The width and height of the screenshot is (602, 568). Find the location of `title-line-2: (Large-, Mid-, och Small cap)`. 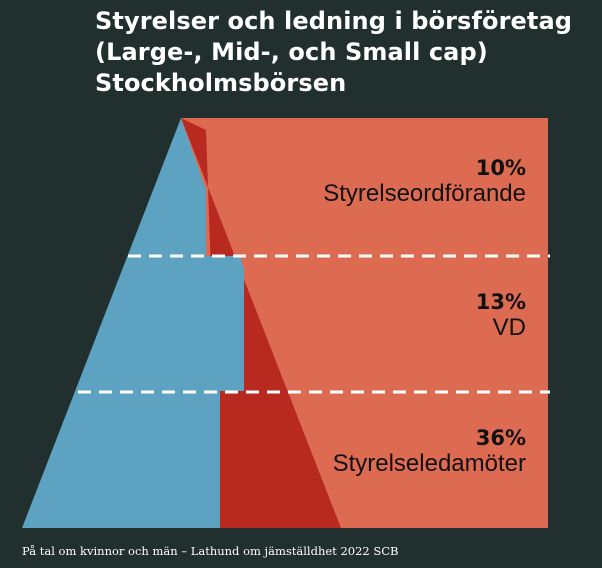

title-line-2: (Large-, Mid-, och Small cap) is located at coordinates (291, 52).